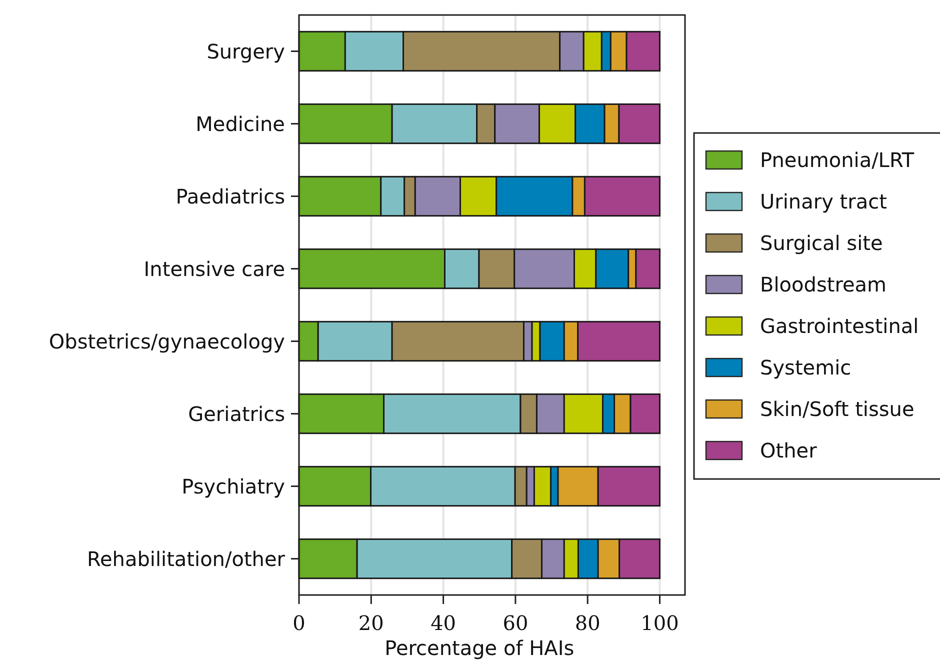 The width and height of the screenshot is (940, 671). Describe the element at coordinates (214, 268) in the screenshot. I see `y-tick-label: Intensive care` at that location.